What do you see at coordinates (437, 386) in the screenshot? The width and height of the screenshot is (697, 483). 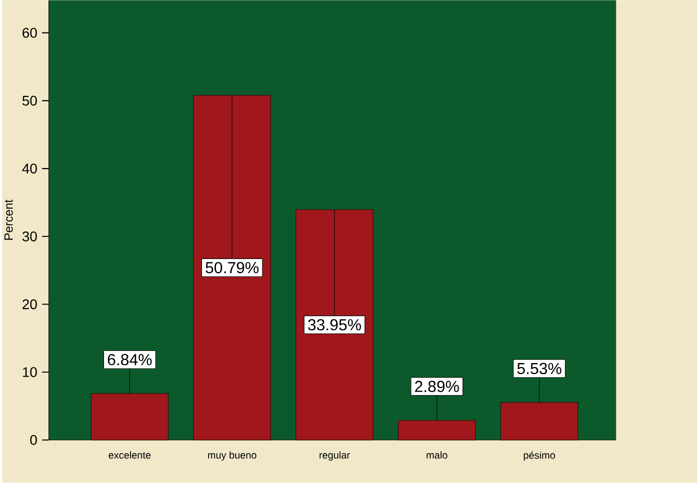 I see `data-label: 2.89%` at bounding box center [437, 386].